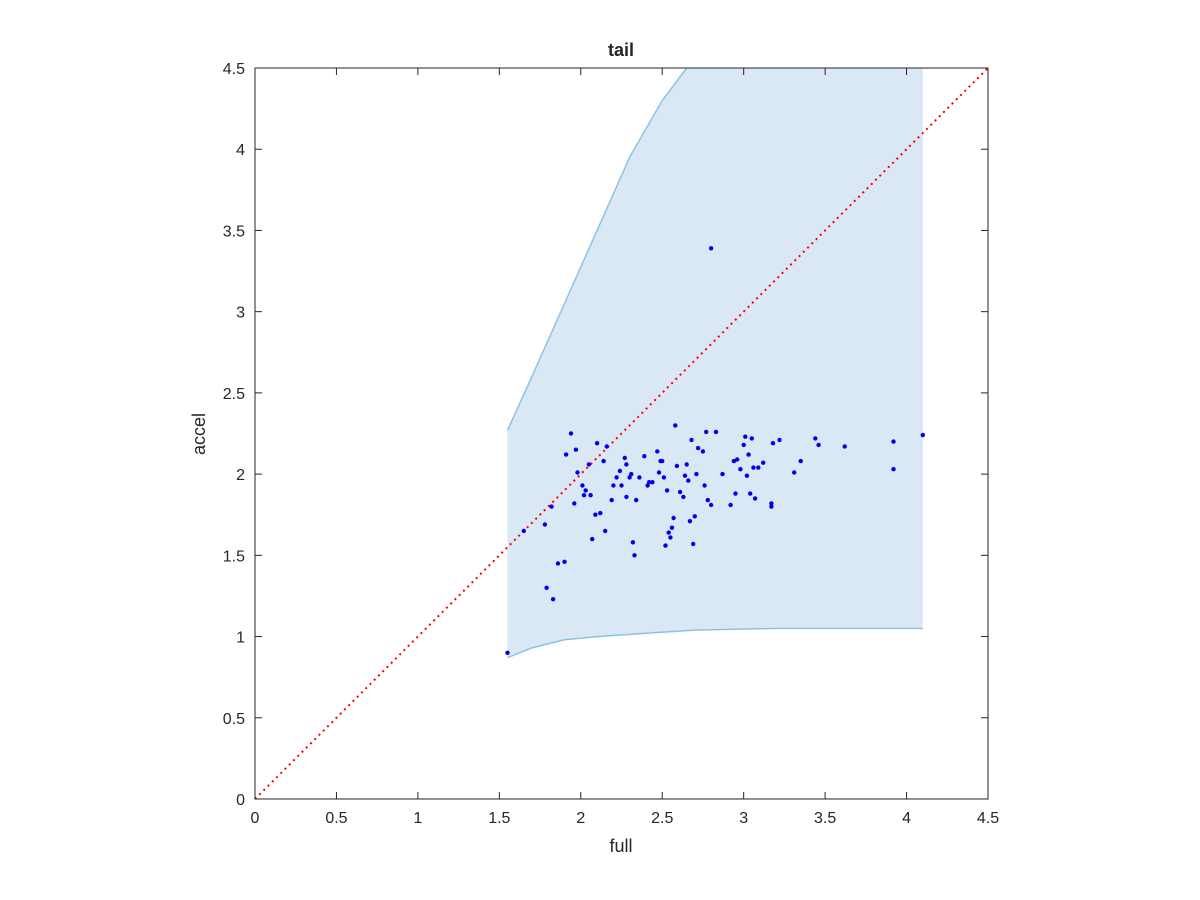 The image size is (1200, 900). I want to click on y-tick-label: 0.5, so click(234, 719).